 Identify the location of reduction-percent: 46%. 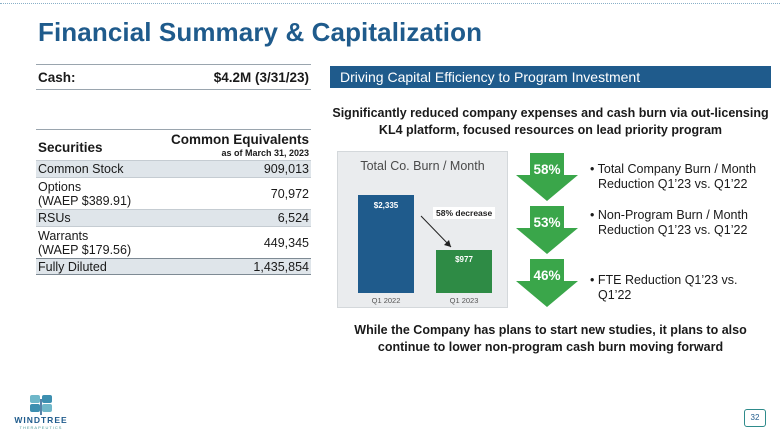
(547, 275).